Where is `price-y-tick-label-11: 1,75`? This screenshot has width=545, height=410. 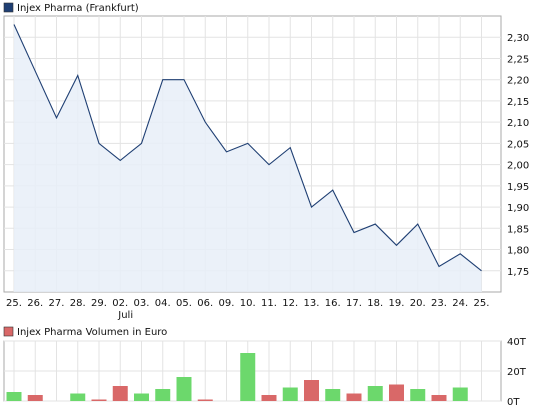 price-y-tick-label-11: 1,75 is located at coordinates (518, 272).